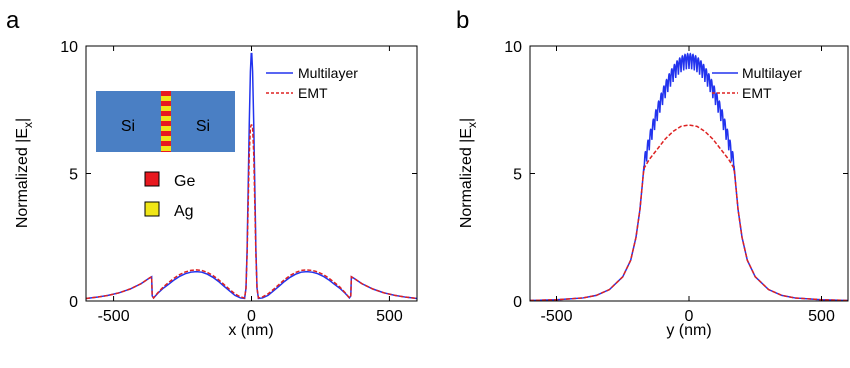 The height and width of the screenshot is (368, 850). I want to click on panel-a-xtick-label: 500, so click(389, 316).